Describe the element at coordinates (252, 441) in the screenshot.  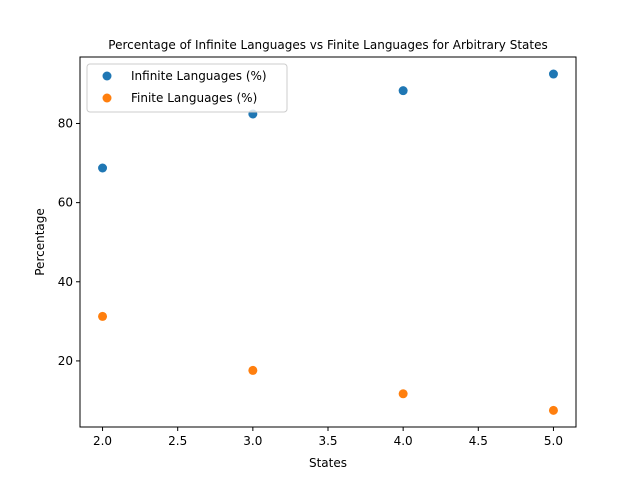
I see `x-tick-label: 3.0` at that location.